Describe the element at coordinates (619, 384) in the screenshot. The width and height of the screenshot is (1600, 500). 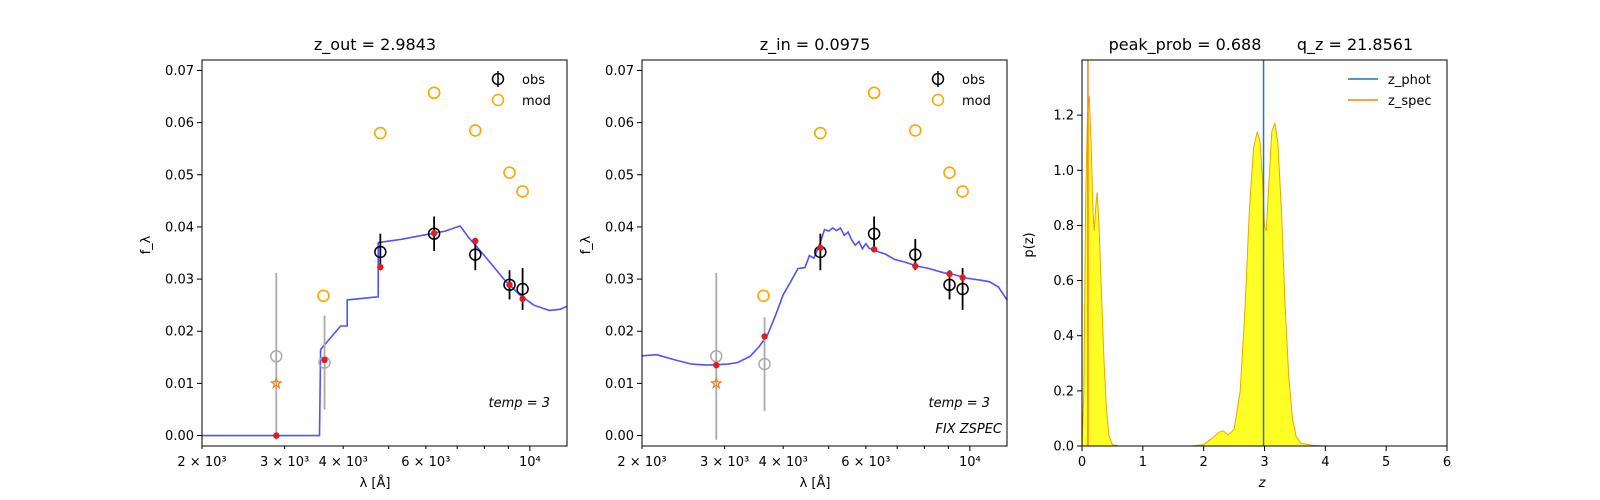
I see `ytick-label: 0.01` at that location.